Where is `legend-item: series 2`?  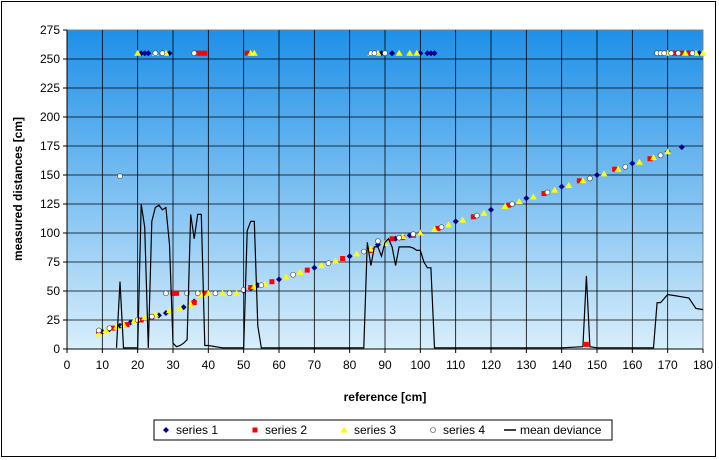
legend-item: series 2 is located at coordinates (279, 430).